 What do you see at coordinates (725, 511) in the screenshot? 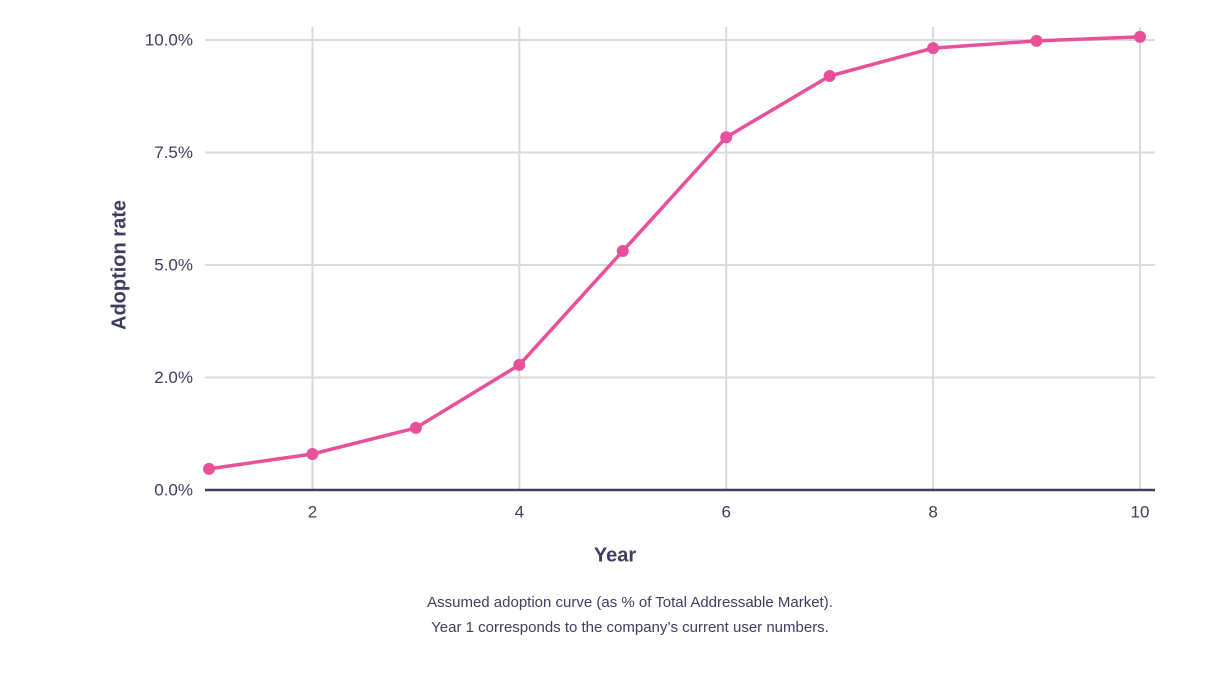
I see `x-tick-label: 6` at bounding box center [725, 511].